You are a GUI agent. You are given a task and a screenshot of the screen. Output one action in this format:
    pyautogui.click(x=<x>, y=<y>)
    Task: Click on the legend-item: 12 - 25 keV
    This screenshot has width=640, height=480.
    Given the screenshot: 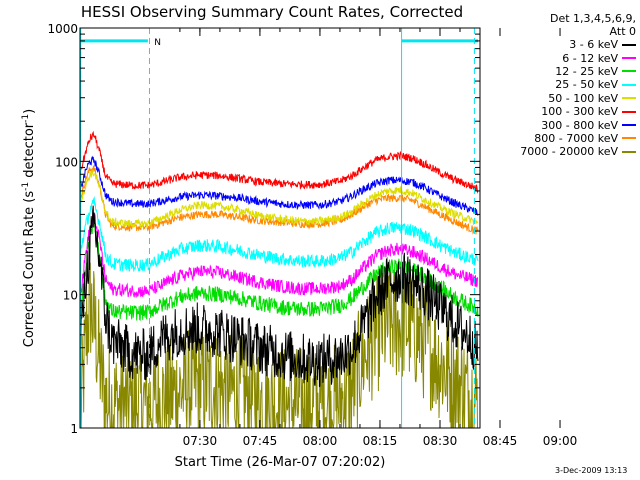 What is the action you would take?
    pyautogui.click(x=558, y=71)
    